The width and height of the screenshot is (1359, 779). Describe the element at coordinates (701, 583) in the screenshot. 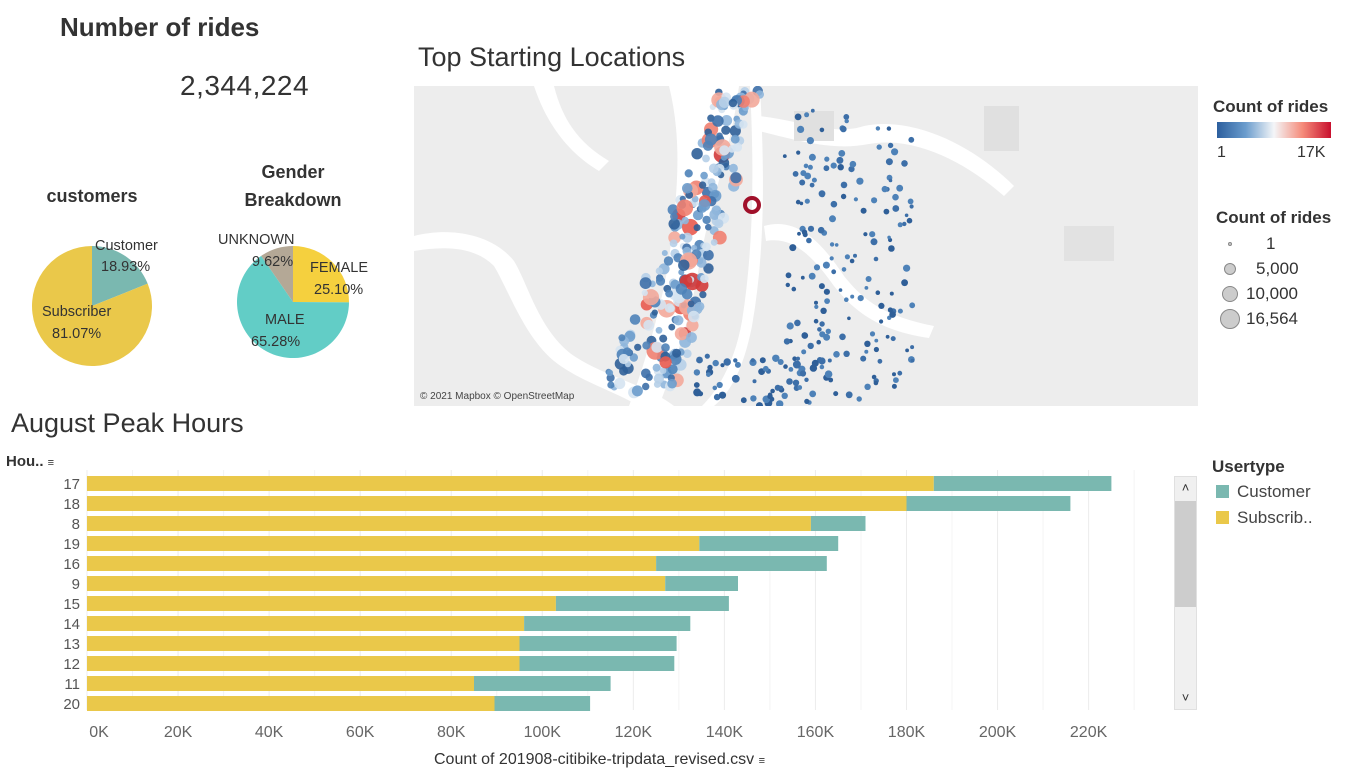

I see `bar-9-customer` at that location.